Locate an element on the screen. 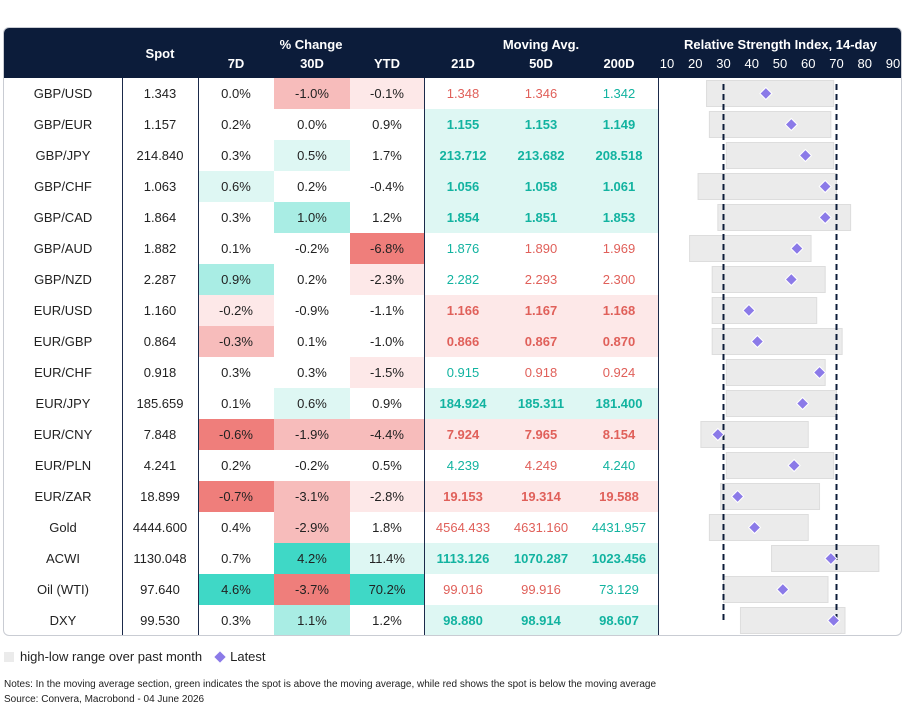 The height and width of the screenshot is (709, 905). cell-d30: -1.9% is located at coordinates (312, 434).